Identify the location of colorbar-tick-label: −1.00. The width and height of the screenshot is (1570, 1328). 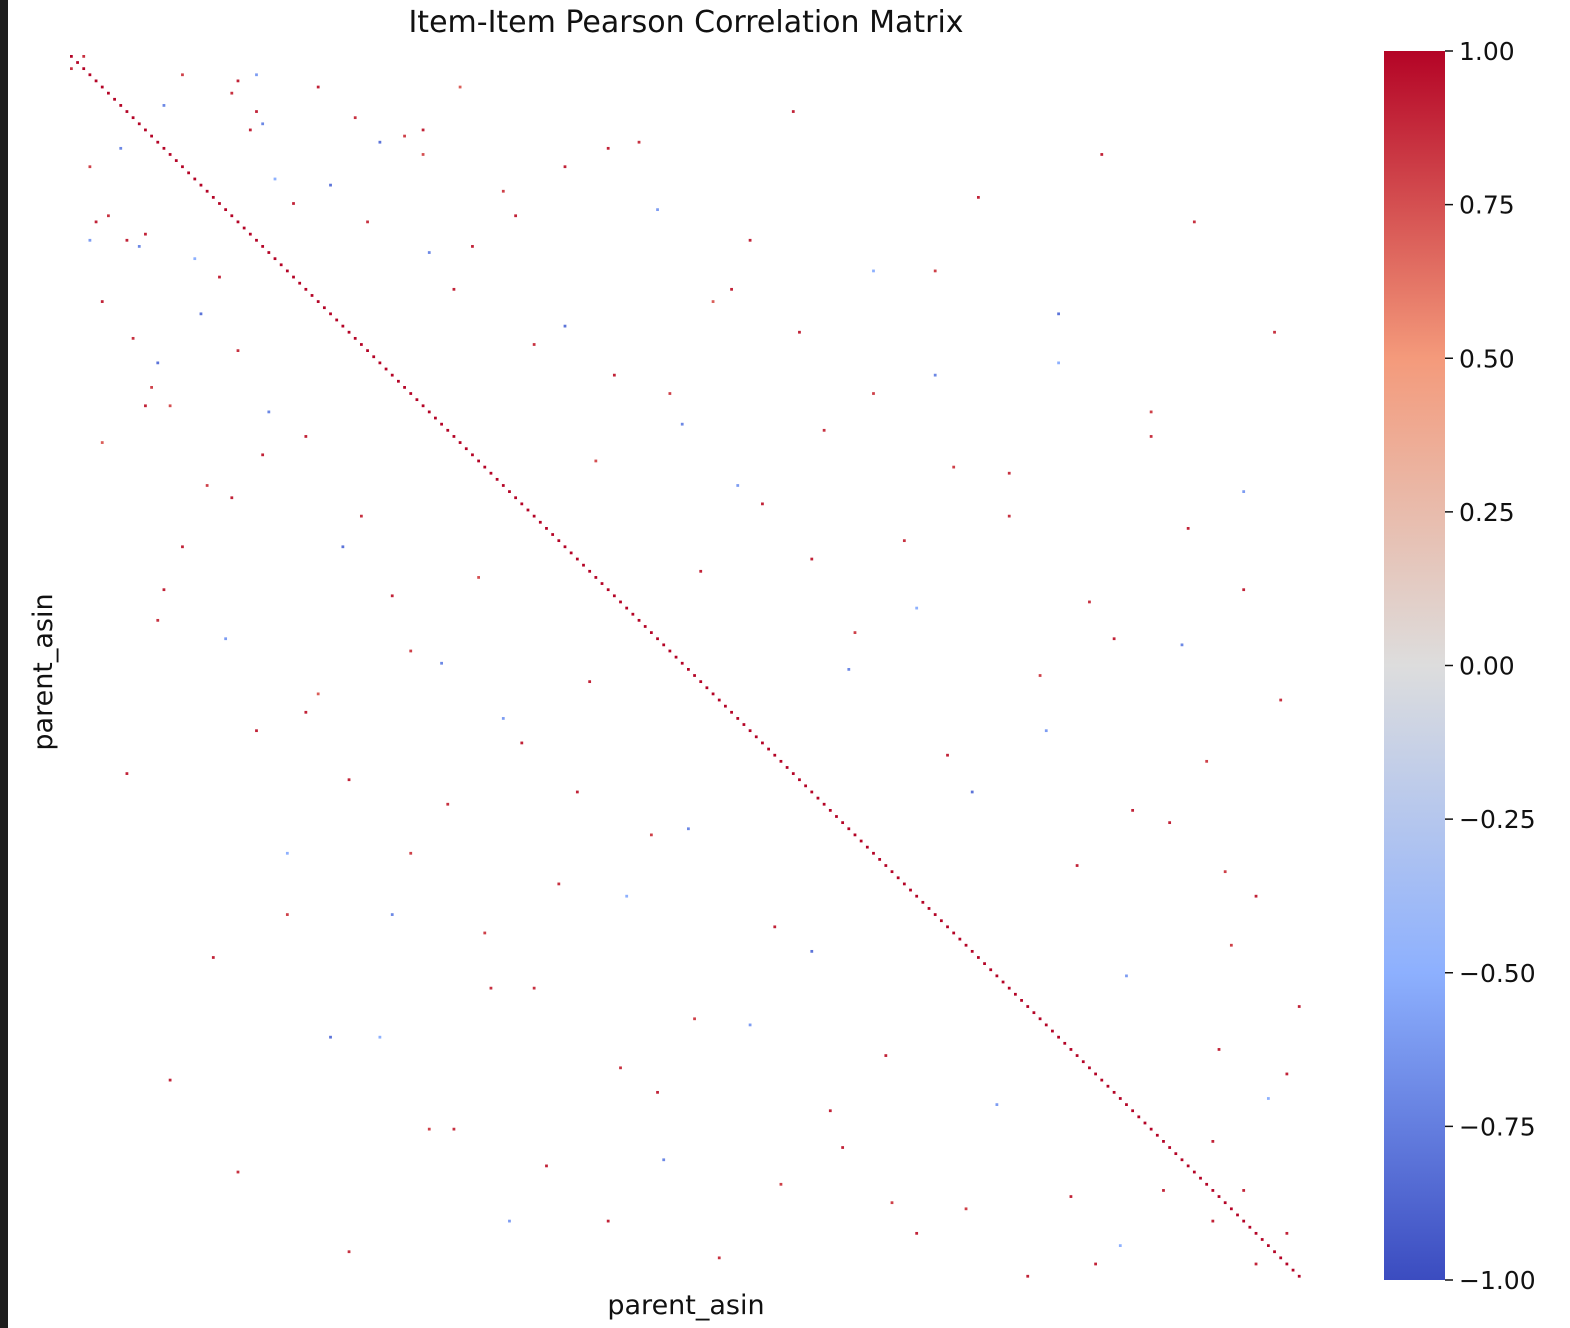
(1497, 1280).